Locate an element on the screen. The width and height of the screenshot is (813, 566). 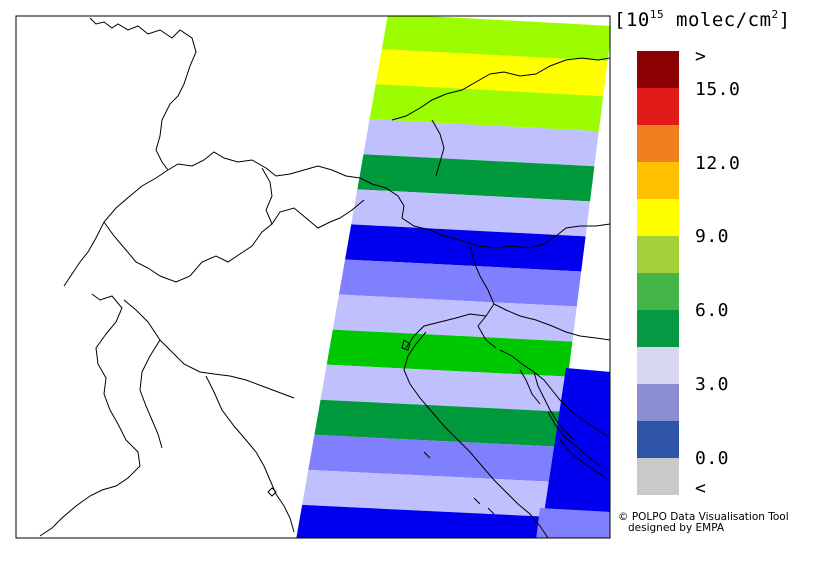
legend-tick: 0.0 is located at coordinates (712, 458).